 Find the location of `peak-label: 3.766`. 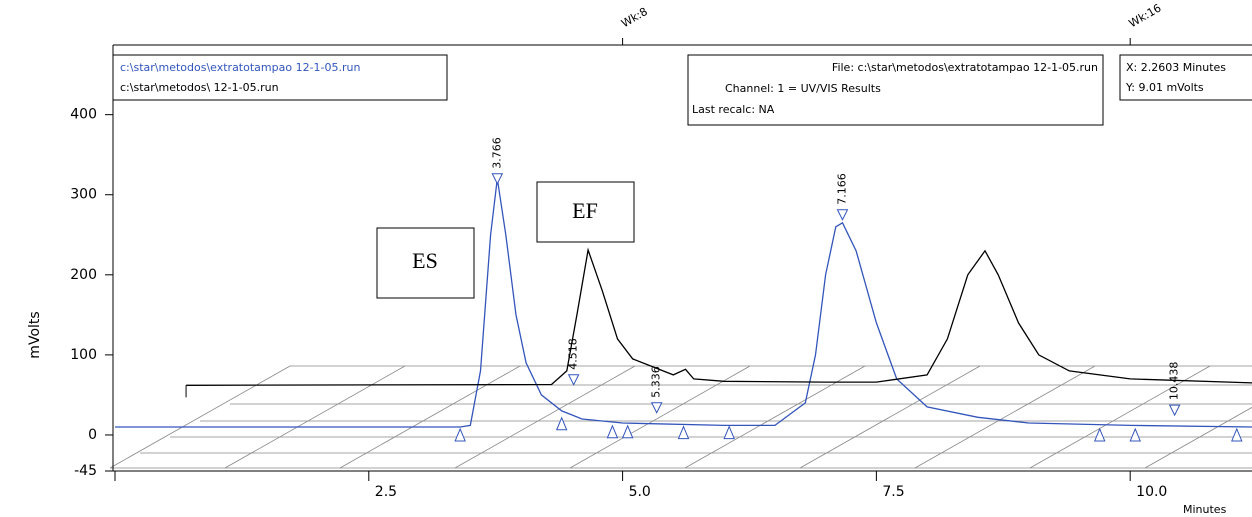

peak-label: 3.766 is located at coordinates (496, 153).